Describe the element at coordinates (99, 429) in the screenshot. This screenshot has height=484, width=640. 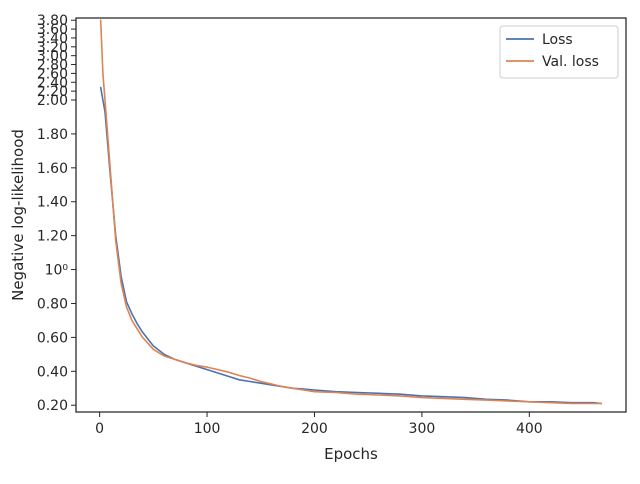
I see `x-tick-label: 0` at that location.